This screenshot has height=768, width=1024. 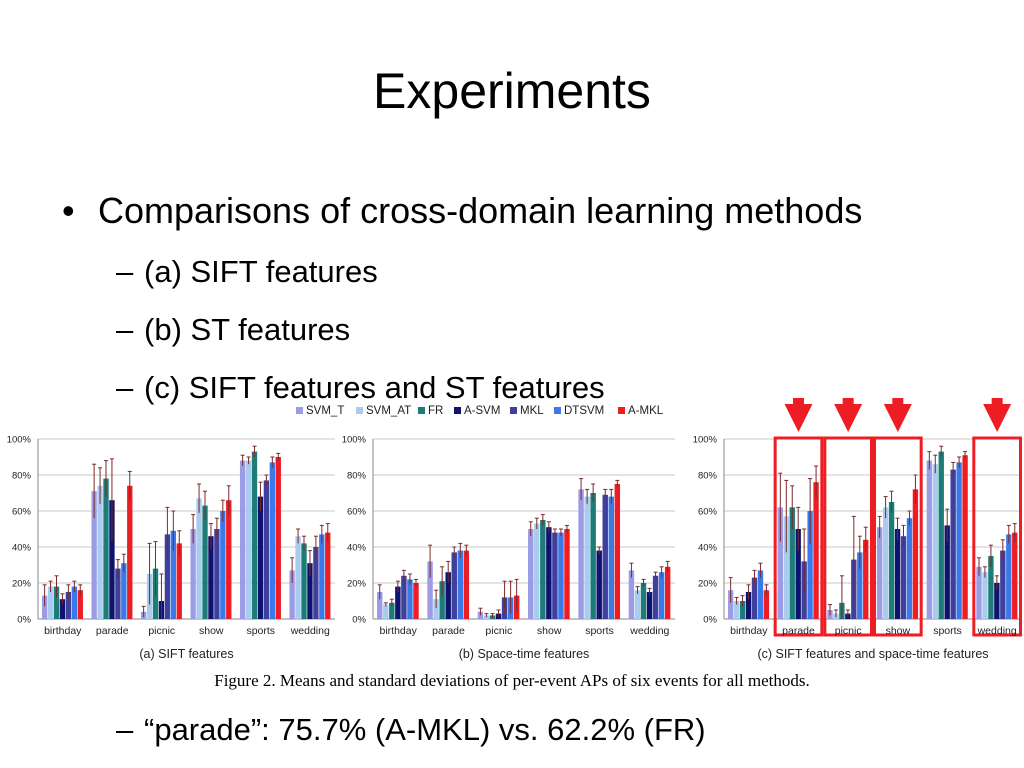 I want to click on bar-SVM_AT-sports, so click(x=248, y=539).